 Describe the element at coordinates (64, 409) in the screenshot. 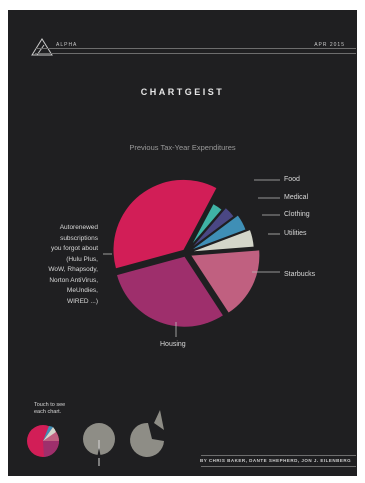

I see `touch-hint: Touch to see each chart.` at that location.